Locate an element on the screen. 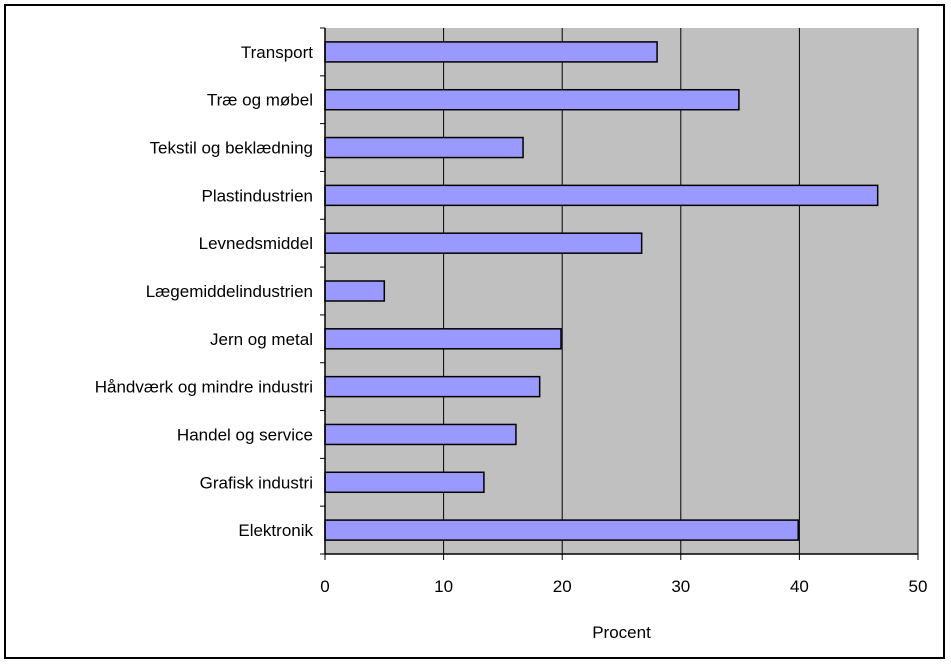 This screenshot has width=951, height=665. category-label: Levnedsmiddel is located at coordinates (256, 243).